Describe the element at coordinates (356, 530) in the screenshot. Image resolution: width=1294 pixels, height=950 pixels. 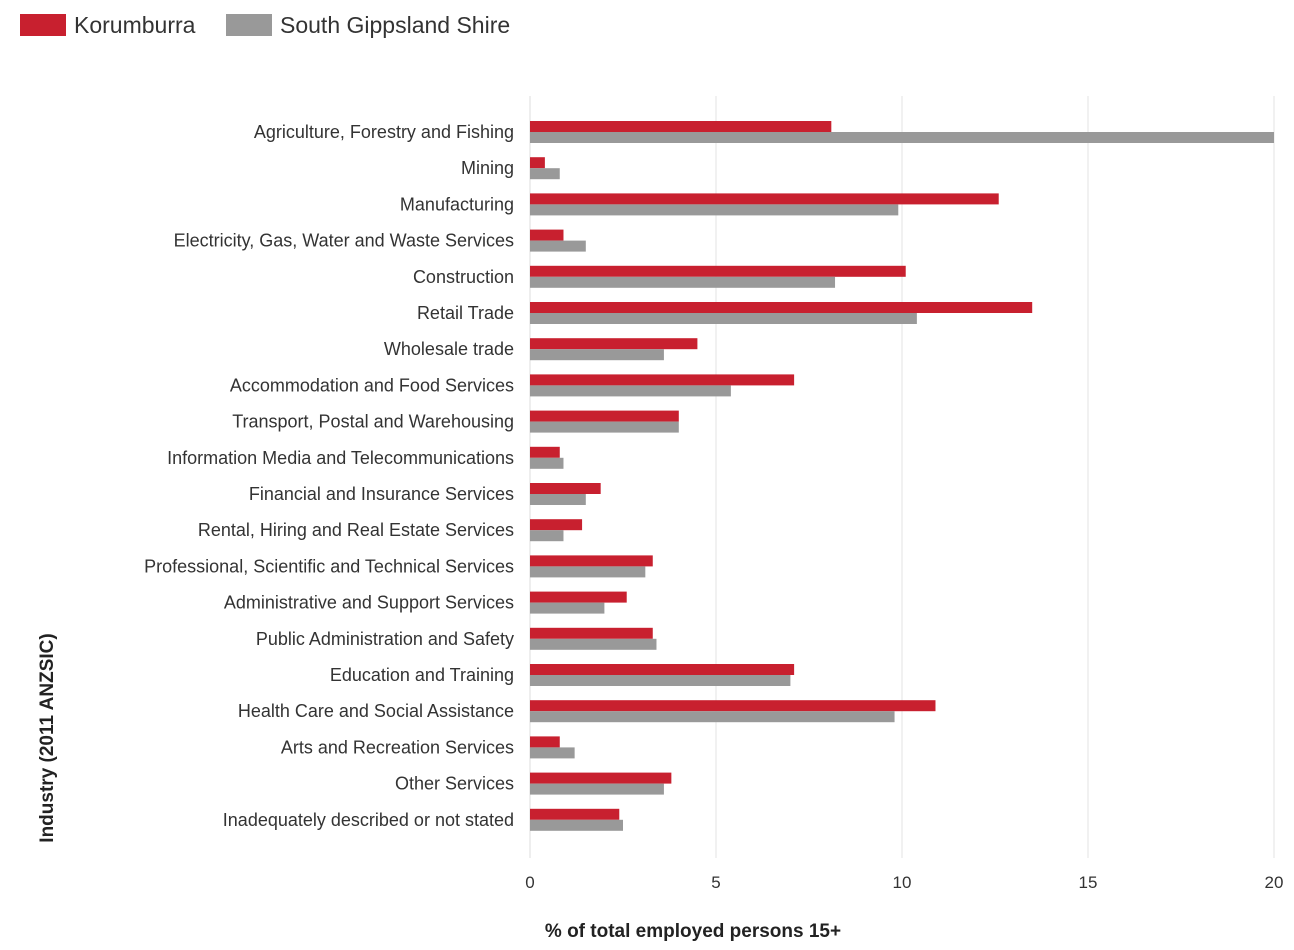
I see `category-label: Rental, Hiring and Real Estate Services` at that location.